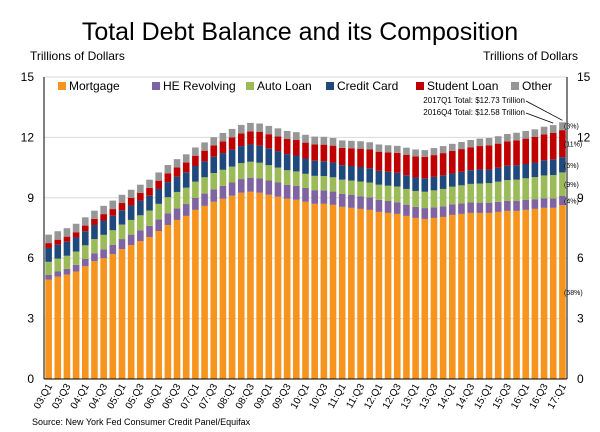 The image size is (600, 432). I want to click on legend-label-credit-card: Credit Card, so click(367, 86).